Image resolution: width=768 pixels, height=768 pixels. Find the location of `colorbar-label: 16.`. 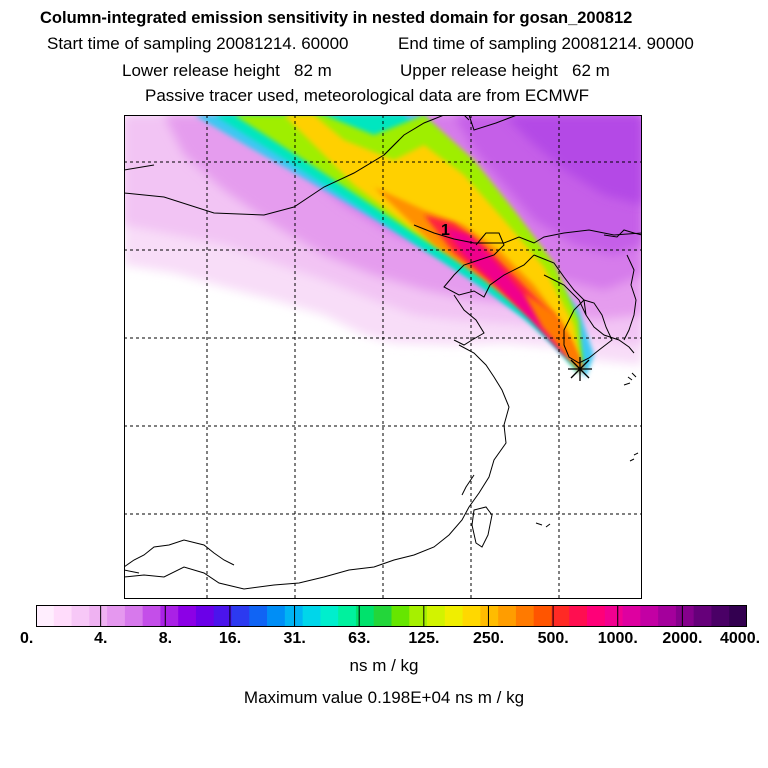

colorbar-label: 16. is located at coordinates (230, 638).